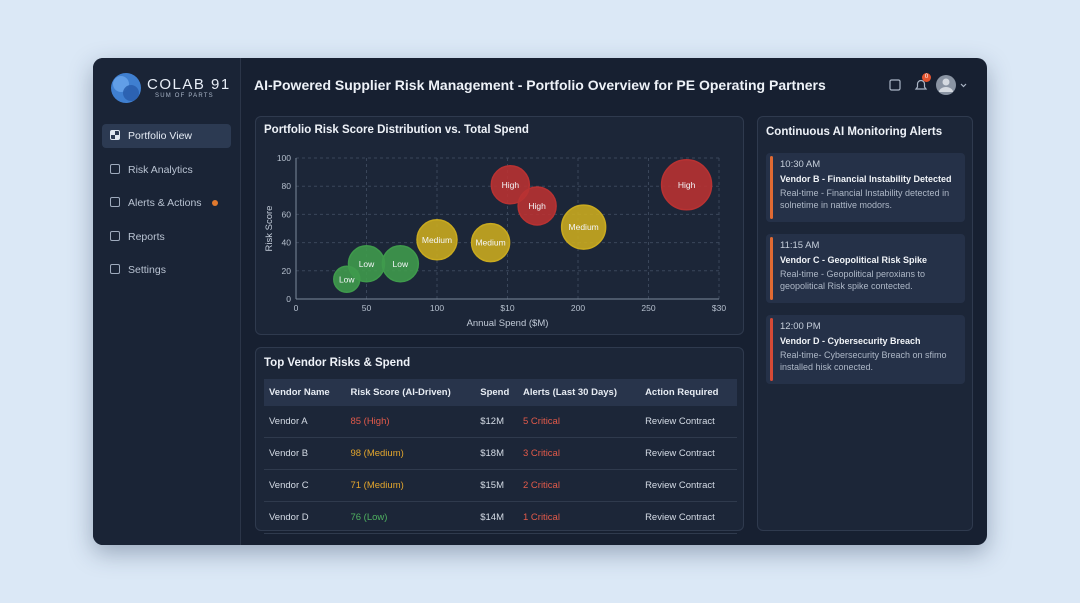 The width and height of the screenshot is (1080, 603). Describe the element at coordinates (719, 308) in the screenshot. I see `x-tick-label: $30` at that location.